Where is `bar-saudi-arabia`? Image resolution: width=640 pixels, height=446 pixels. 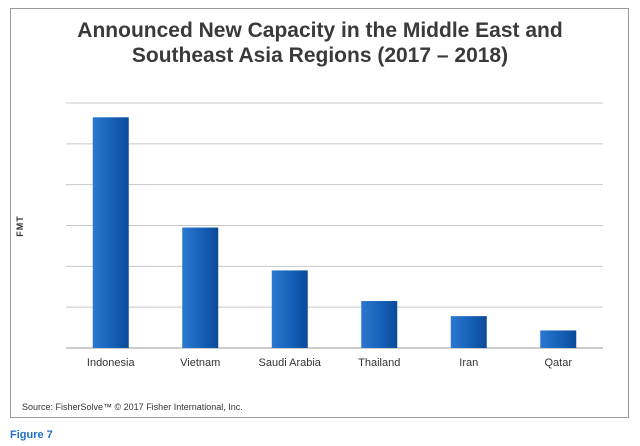 bar-saudi-arabia is located at coordinates (289, 309).